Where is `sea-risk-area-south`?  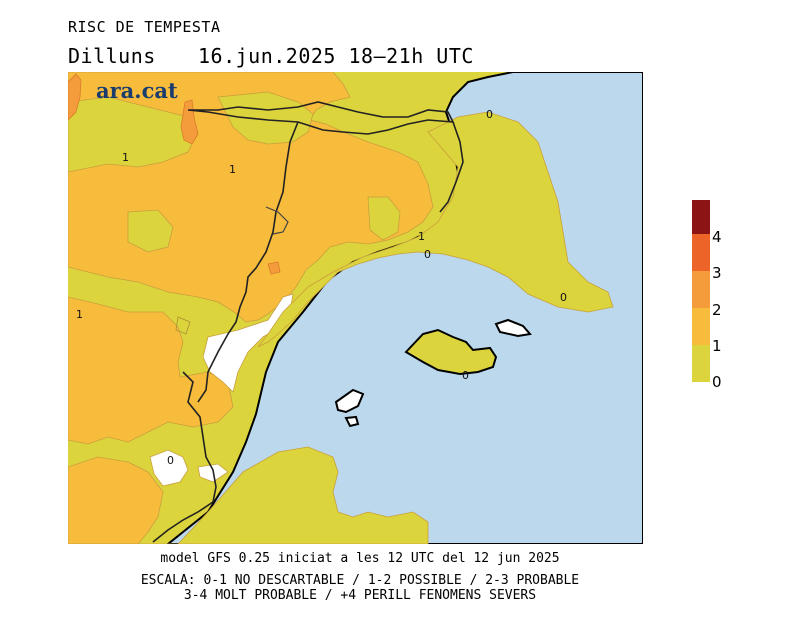 sea-risk-area-south is located at coordinates (248, 495).